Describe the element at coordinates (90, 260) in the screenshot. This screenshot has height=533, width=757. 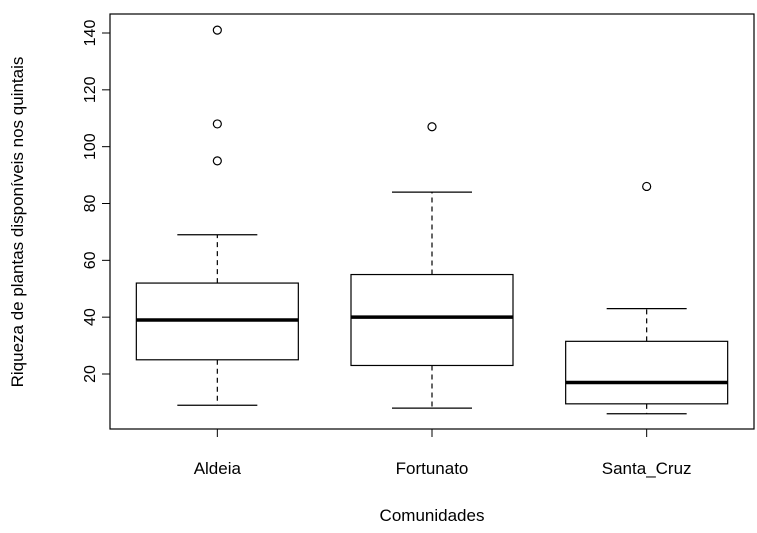
I see `y-tick-label: 60` at that location.